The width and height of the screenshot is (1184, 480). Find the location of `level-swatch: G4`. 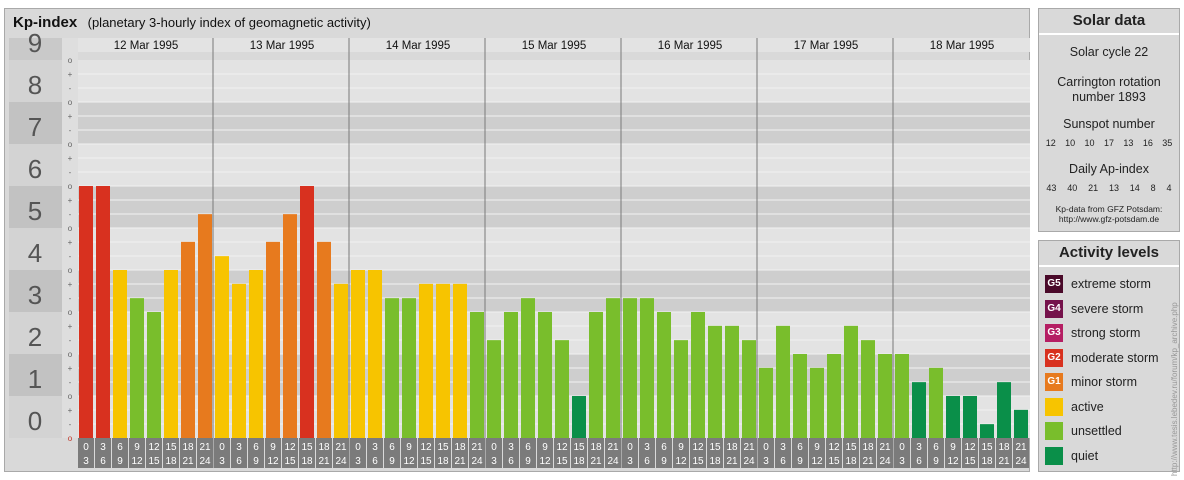

level-swatch: G4 is located at coordinates (1054, 308).